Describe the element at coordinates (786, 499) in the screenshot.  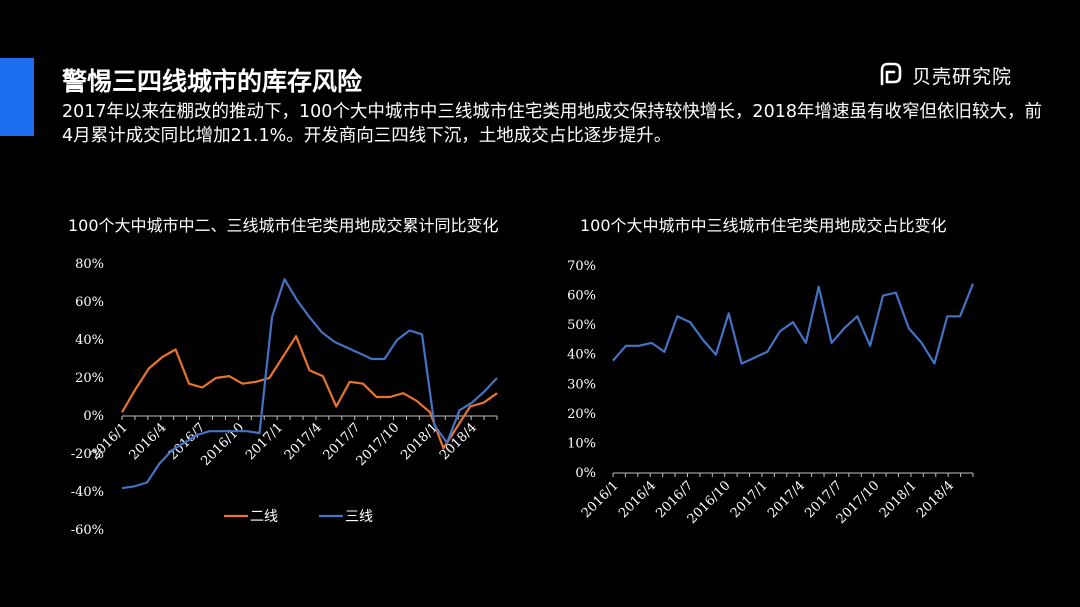
I see `x-tick-label: 2017/4` at that location.